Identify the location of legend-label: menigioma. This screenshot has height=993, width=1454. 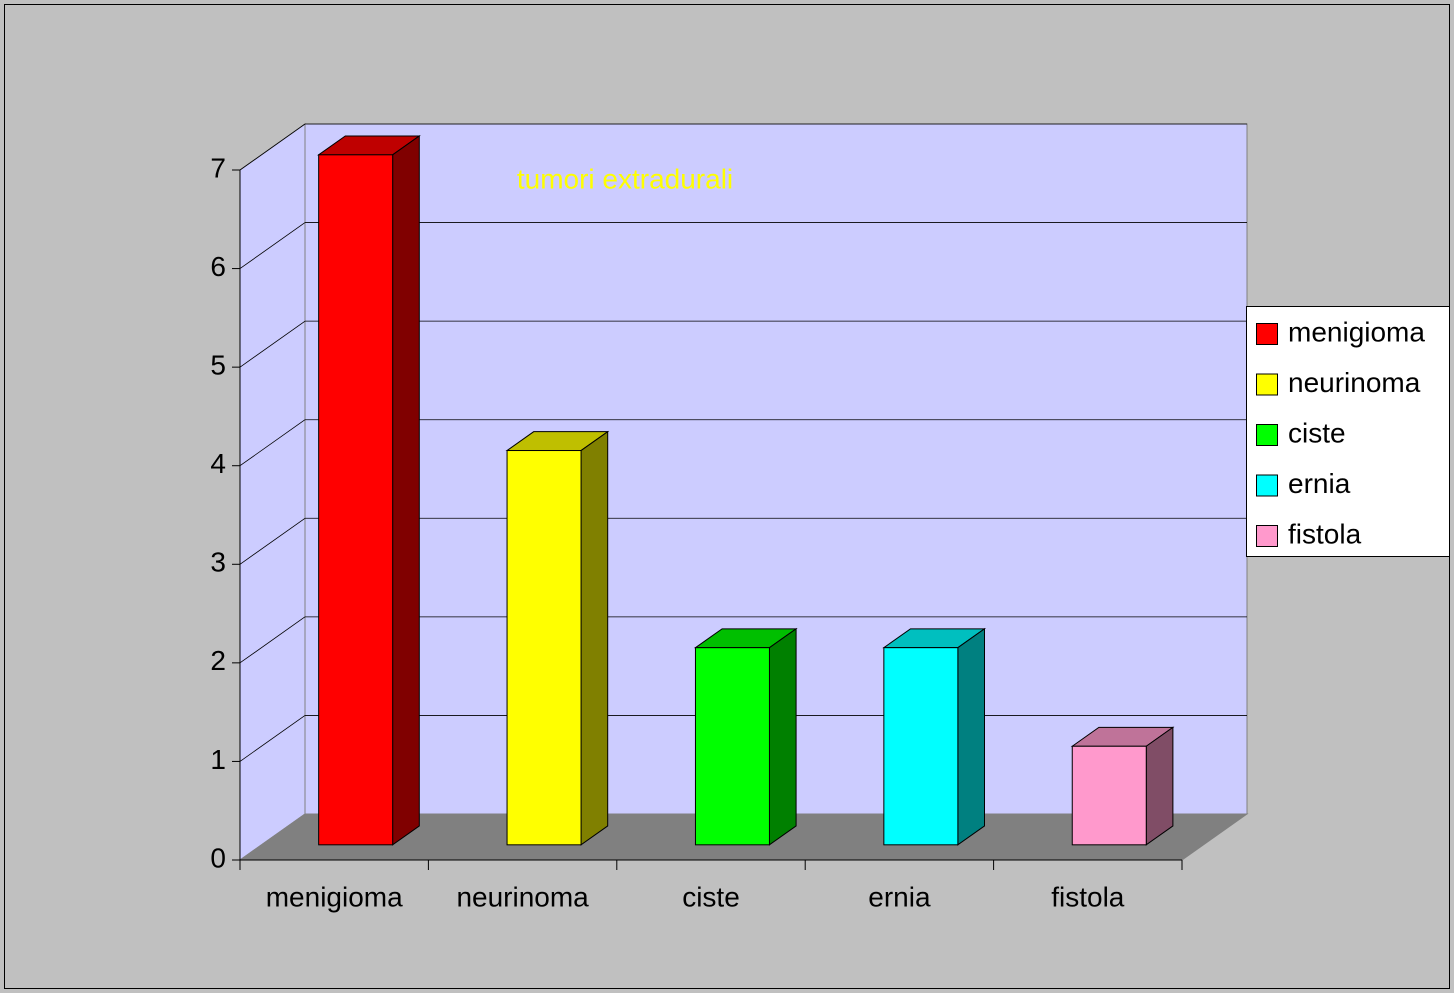
(1356, 331).